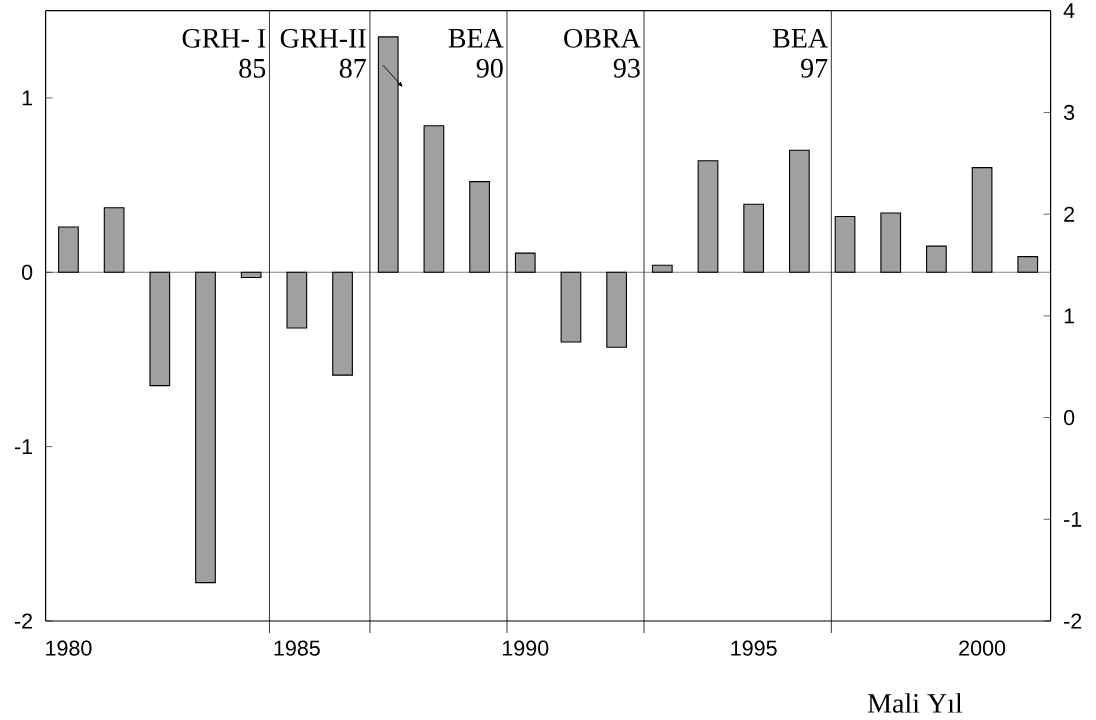 Image resolution: width=1096 pixels, height=720 pixels. Describe the element at coordinates (602, 38) in the screenshot. I see `ref-line-label: OBRA` at that location.